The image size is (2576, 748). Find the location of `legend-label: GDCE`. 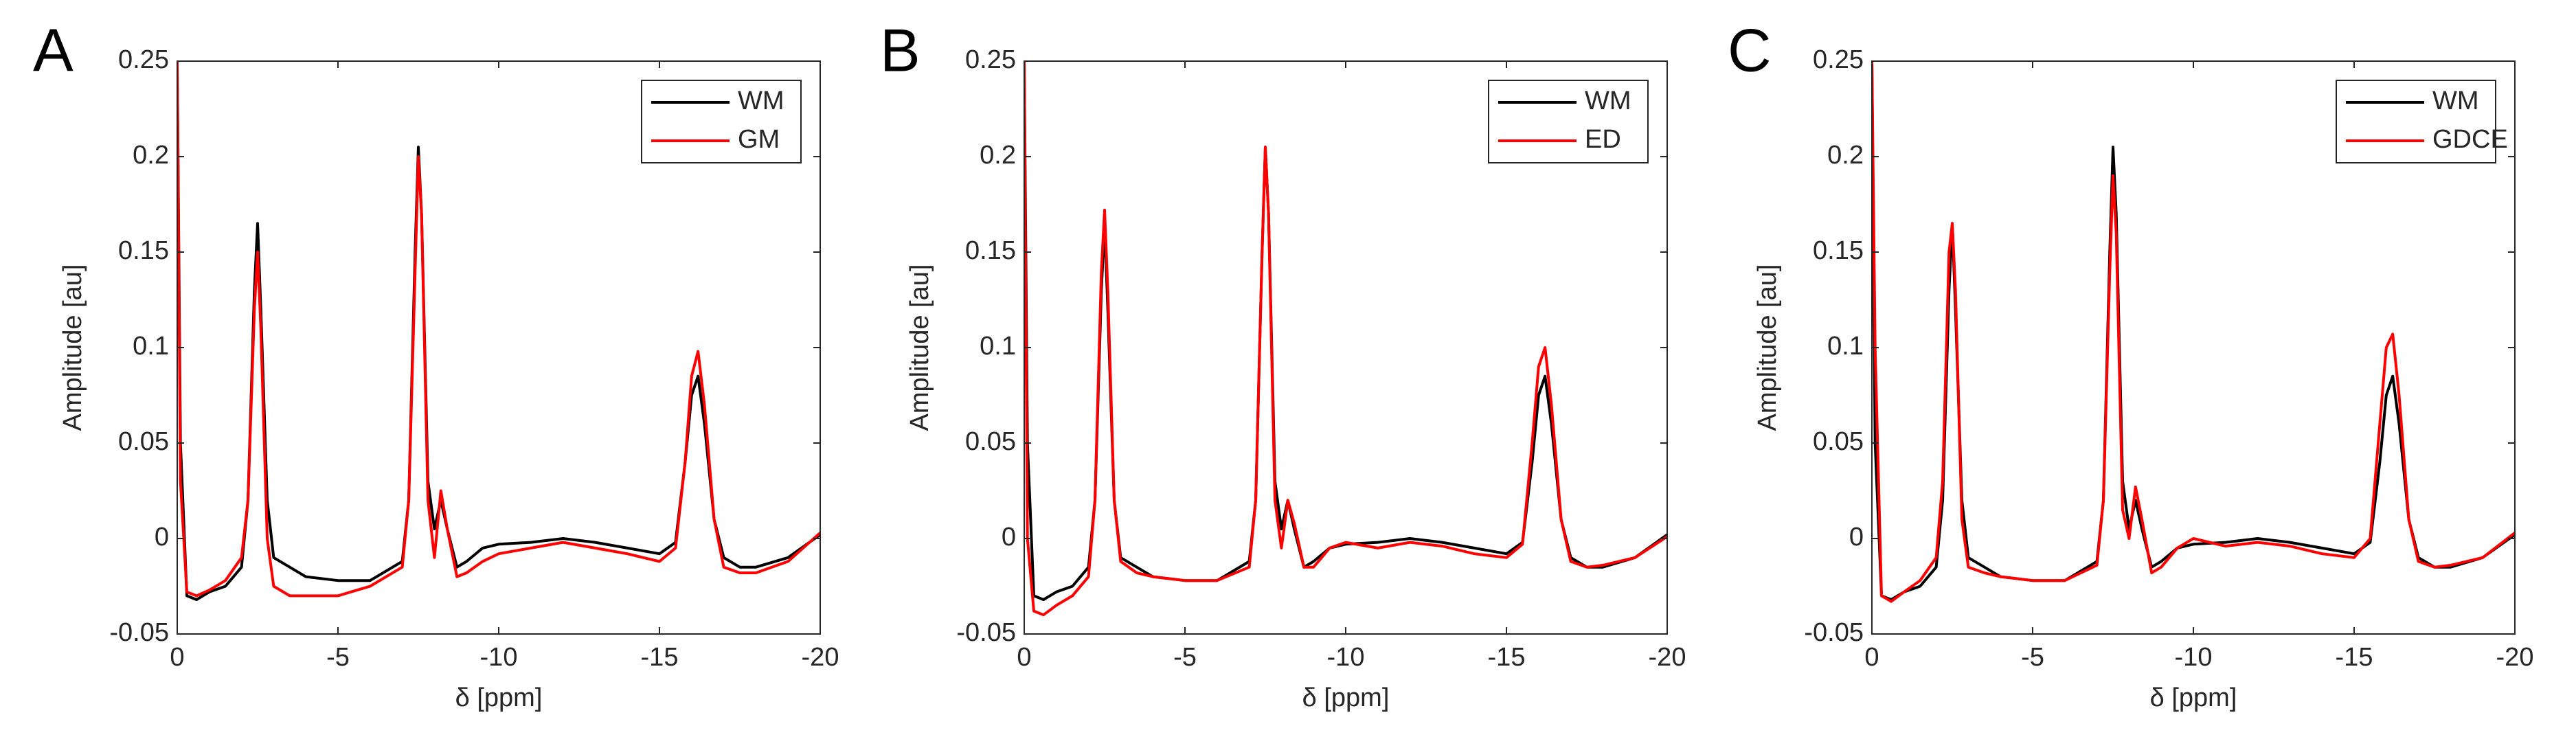

legend-label: GDCE is located at coordinates (2470, 139).